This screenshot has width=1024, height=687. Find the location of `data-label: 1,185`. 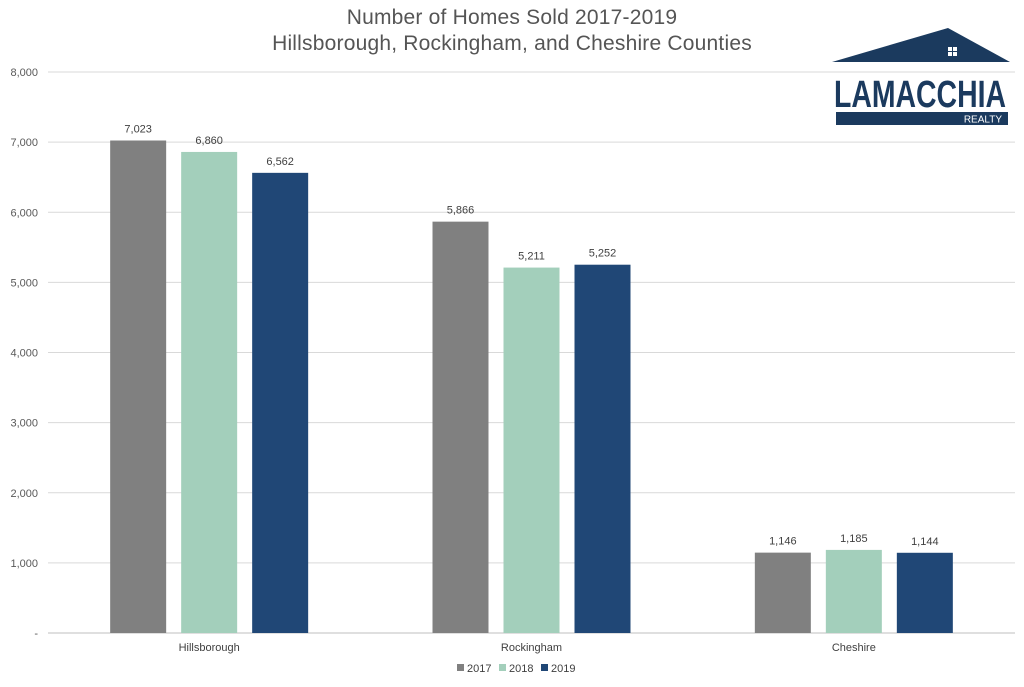

data-label: 1,185 is located at coordinates (854, 539).